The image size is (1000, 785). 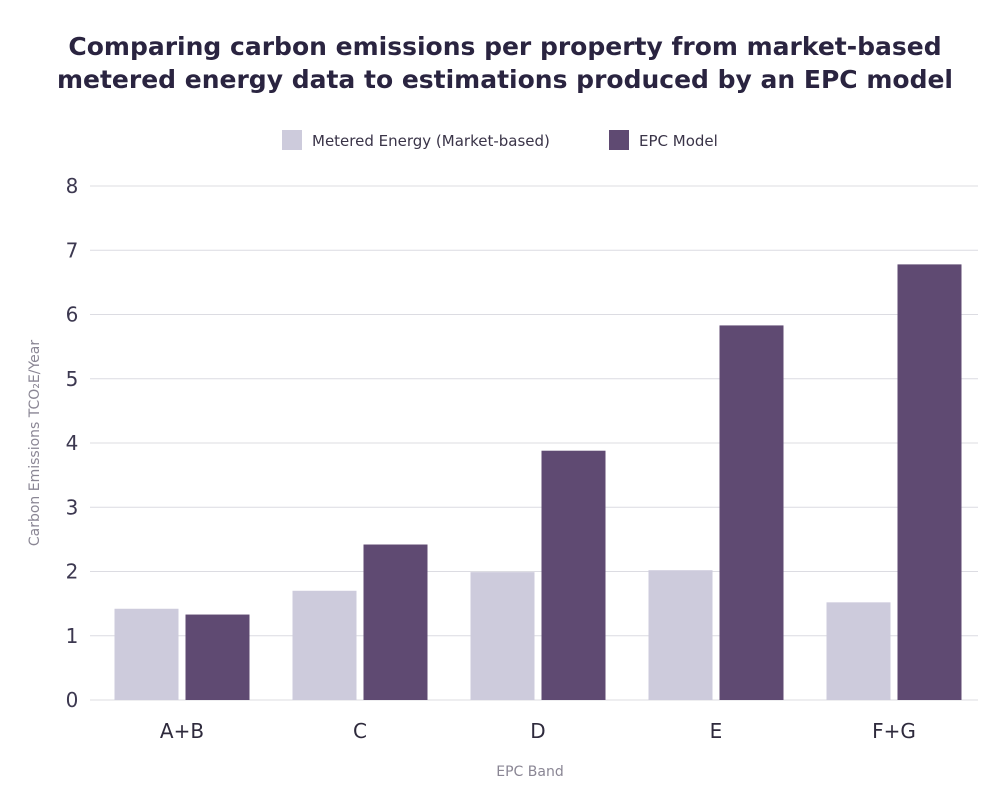 I want to click on legend-swatch-metered, so click(x=292, y=140).